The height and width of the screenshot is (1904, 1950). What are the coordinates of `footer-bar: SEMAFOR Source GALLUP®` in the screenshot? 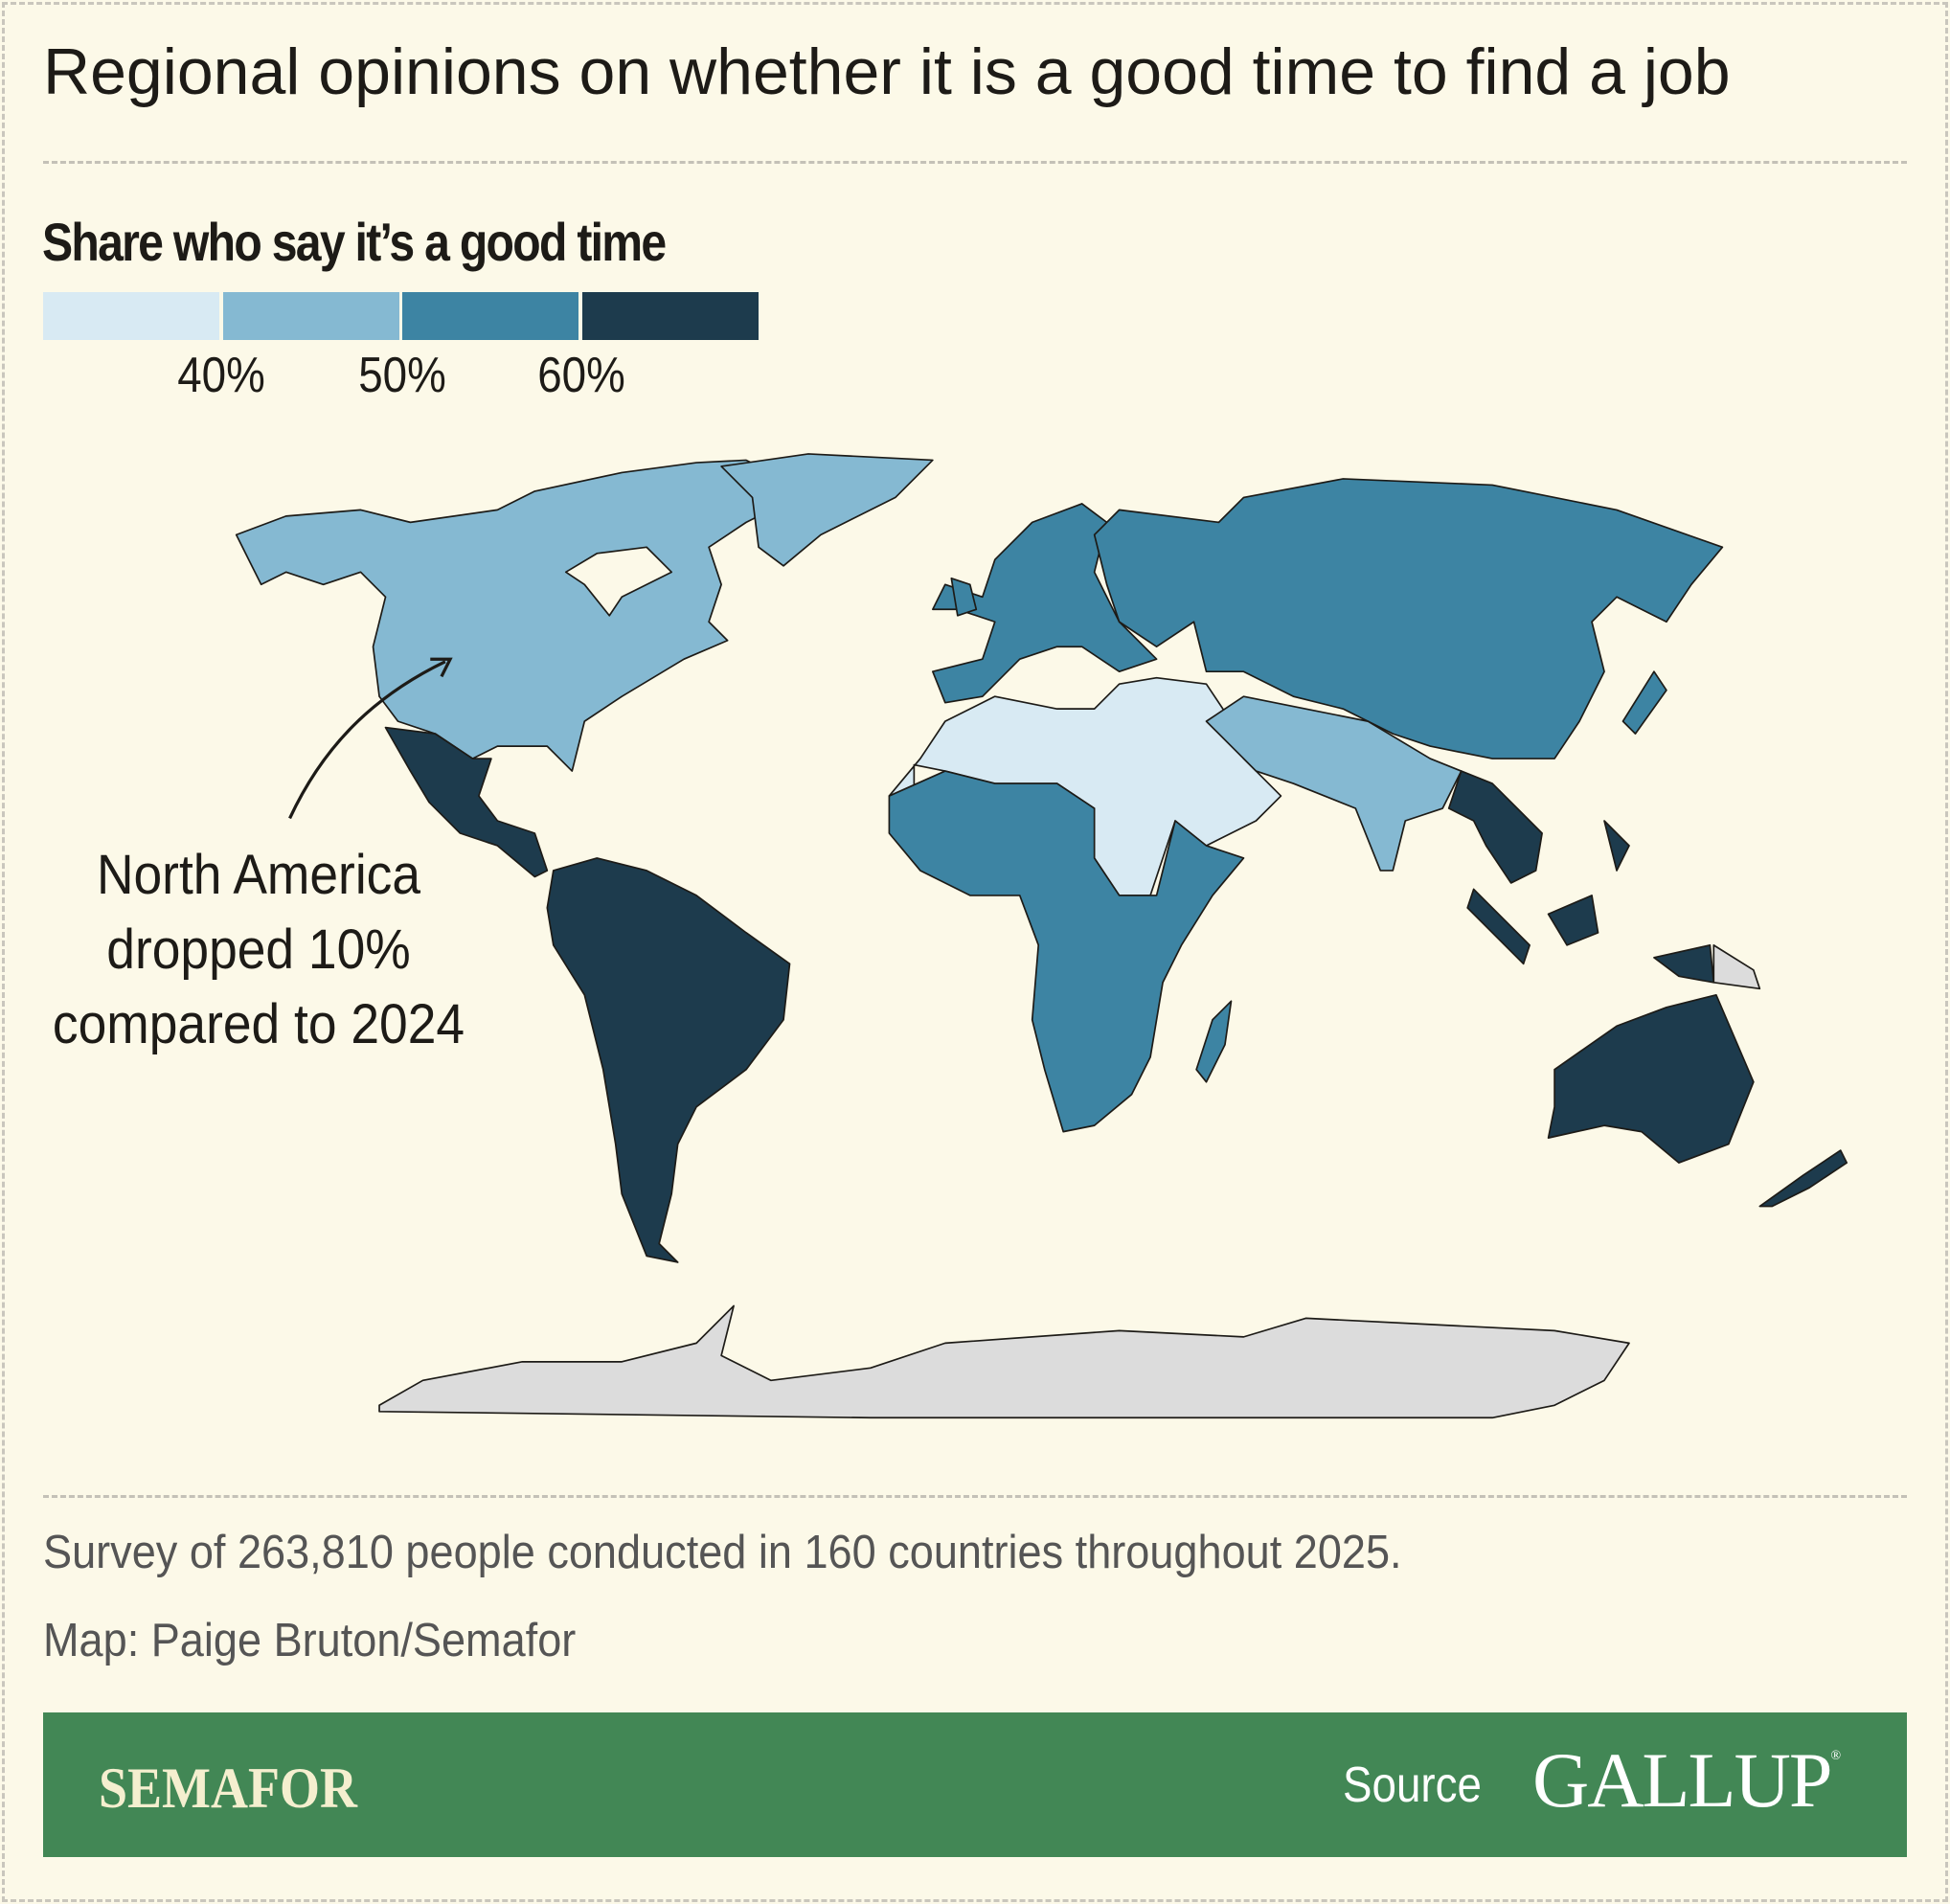 It's located at (975, 1784).